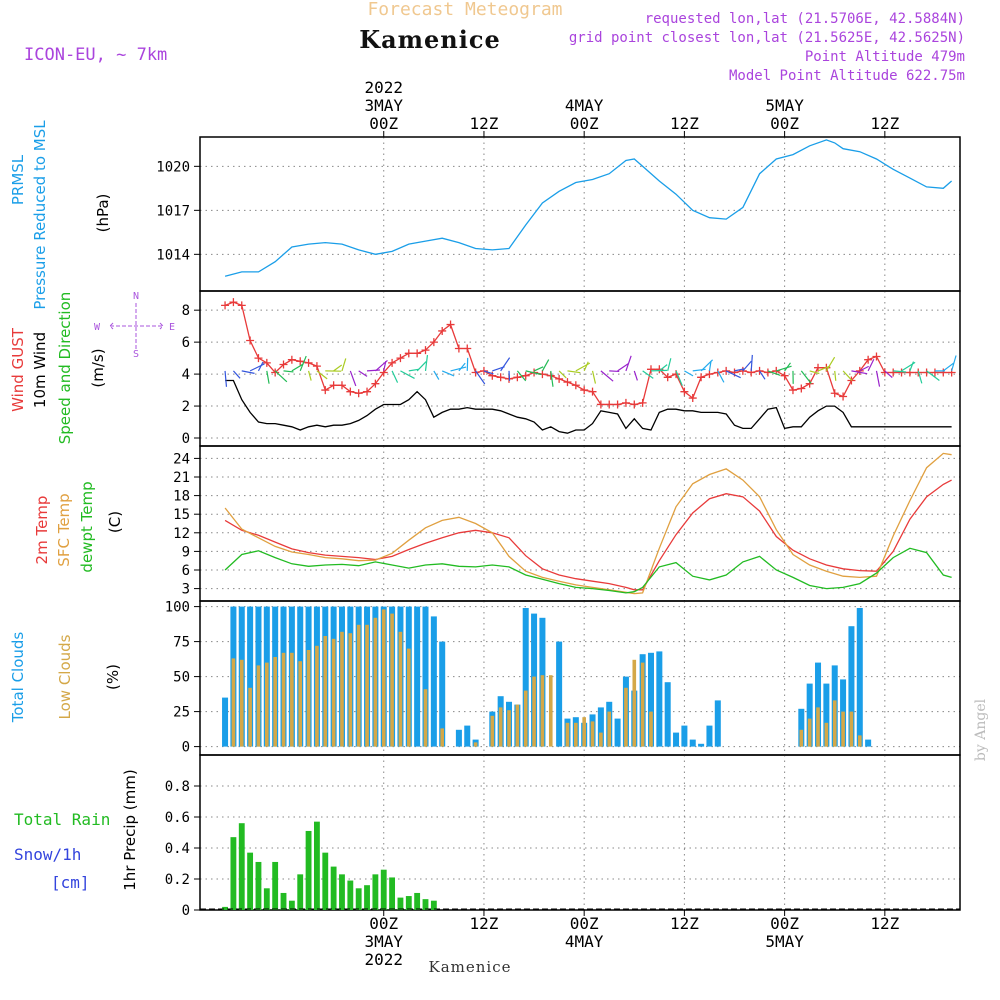 This screenshot has height=1000, width=1000. I want to click on model-label: ICON-EU, ~ 7km, so click(95, 55).